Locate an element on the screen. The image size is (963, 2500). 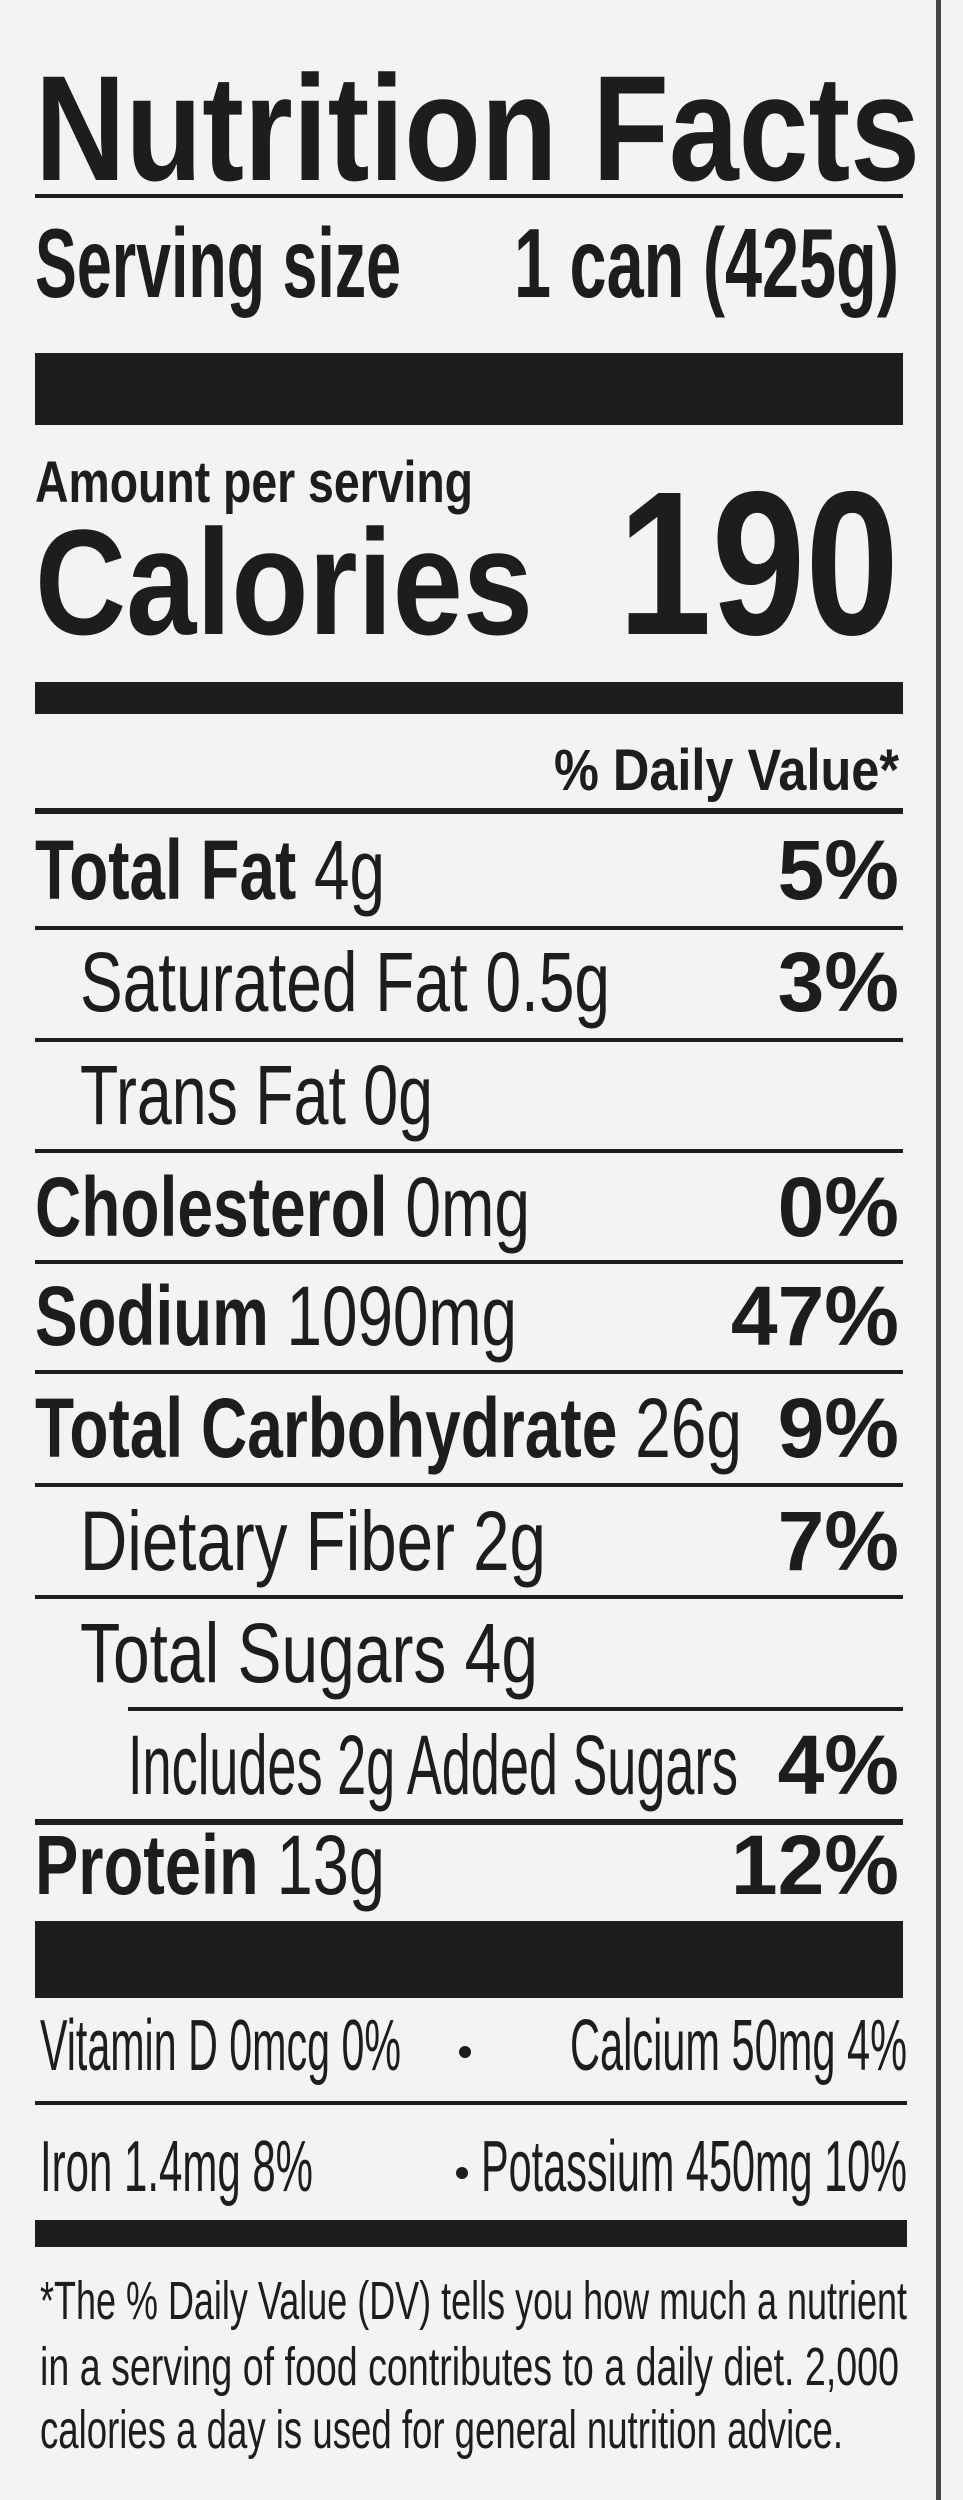
nutrient-dv: 5% is located at coordinates (838, 870).